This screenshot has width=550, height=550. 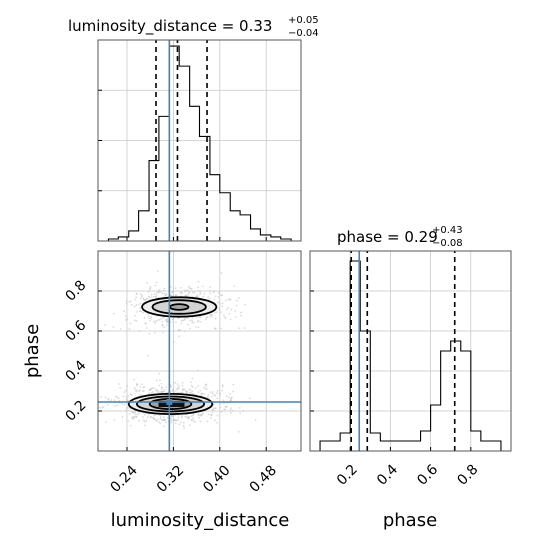 What do you see at coordinates (408, 475) in the screenshot?
I see `phase-hist-x-tick-labels: 0.2 0.4 0.6 0.8` at bounding box center [408, 475].